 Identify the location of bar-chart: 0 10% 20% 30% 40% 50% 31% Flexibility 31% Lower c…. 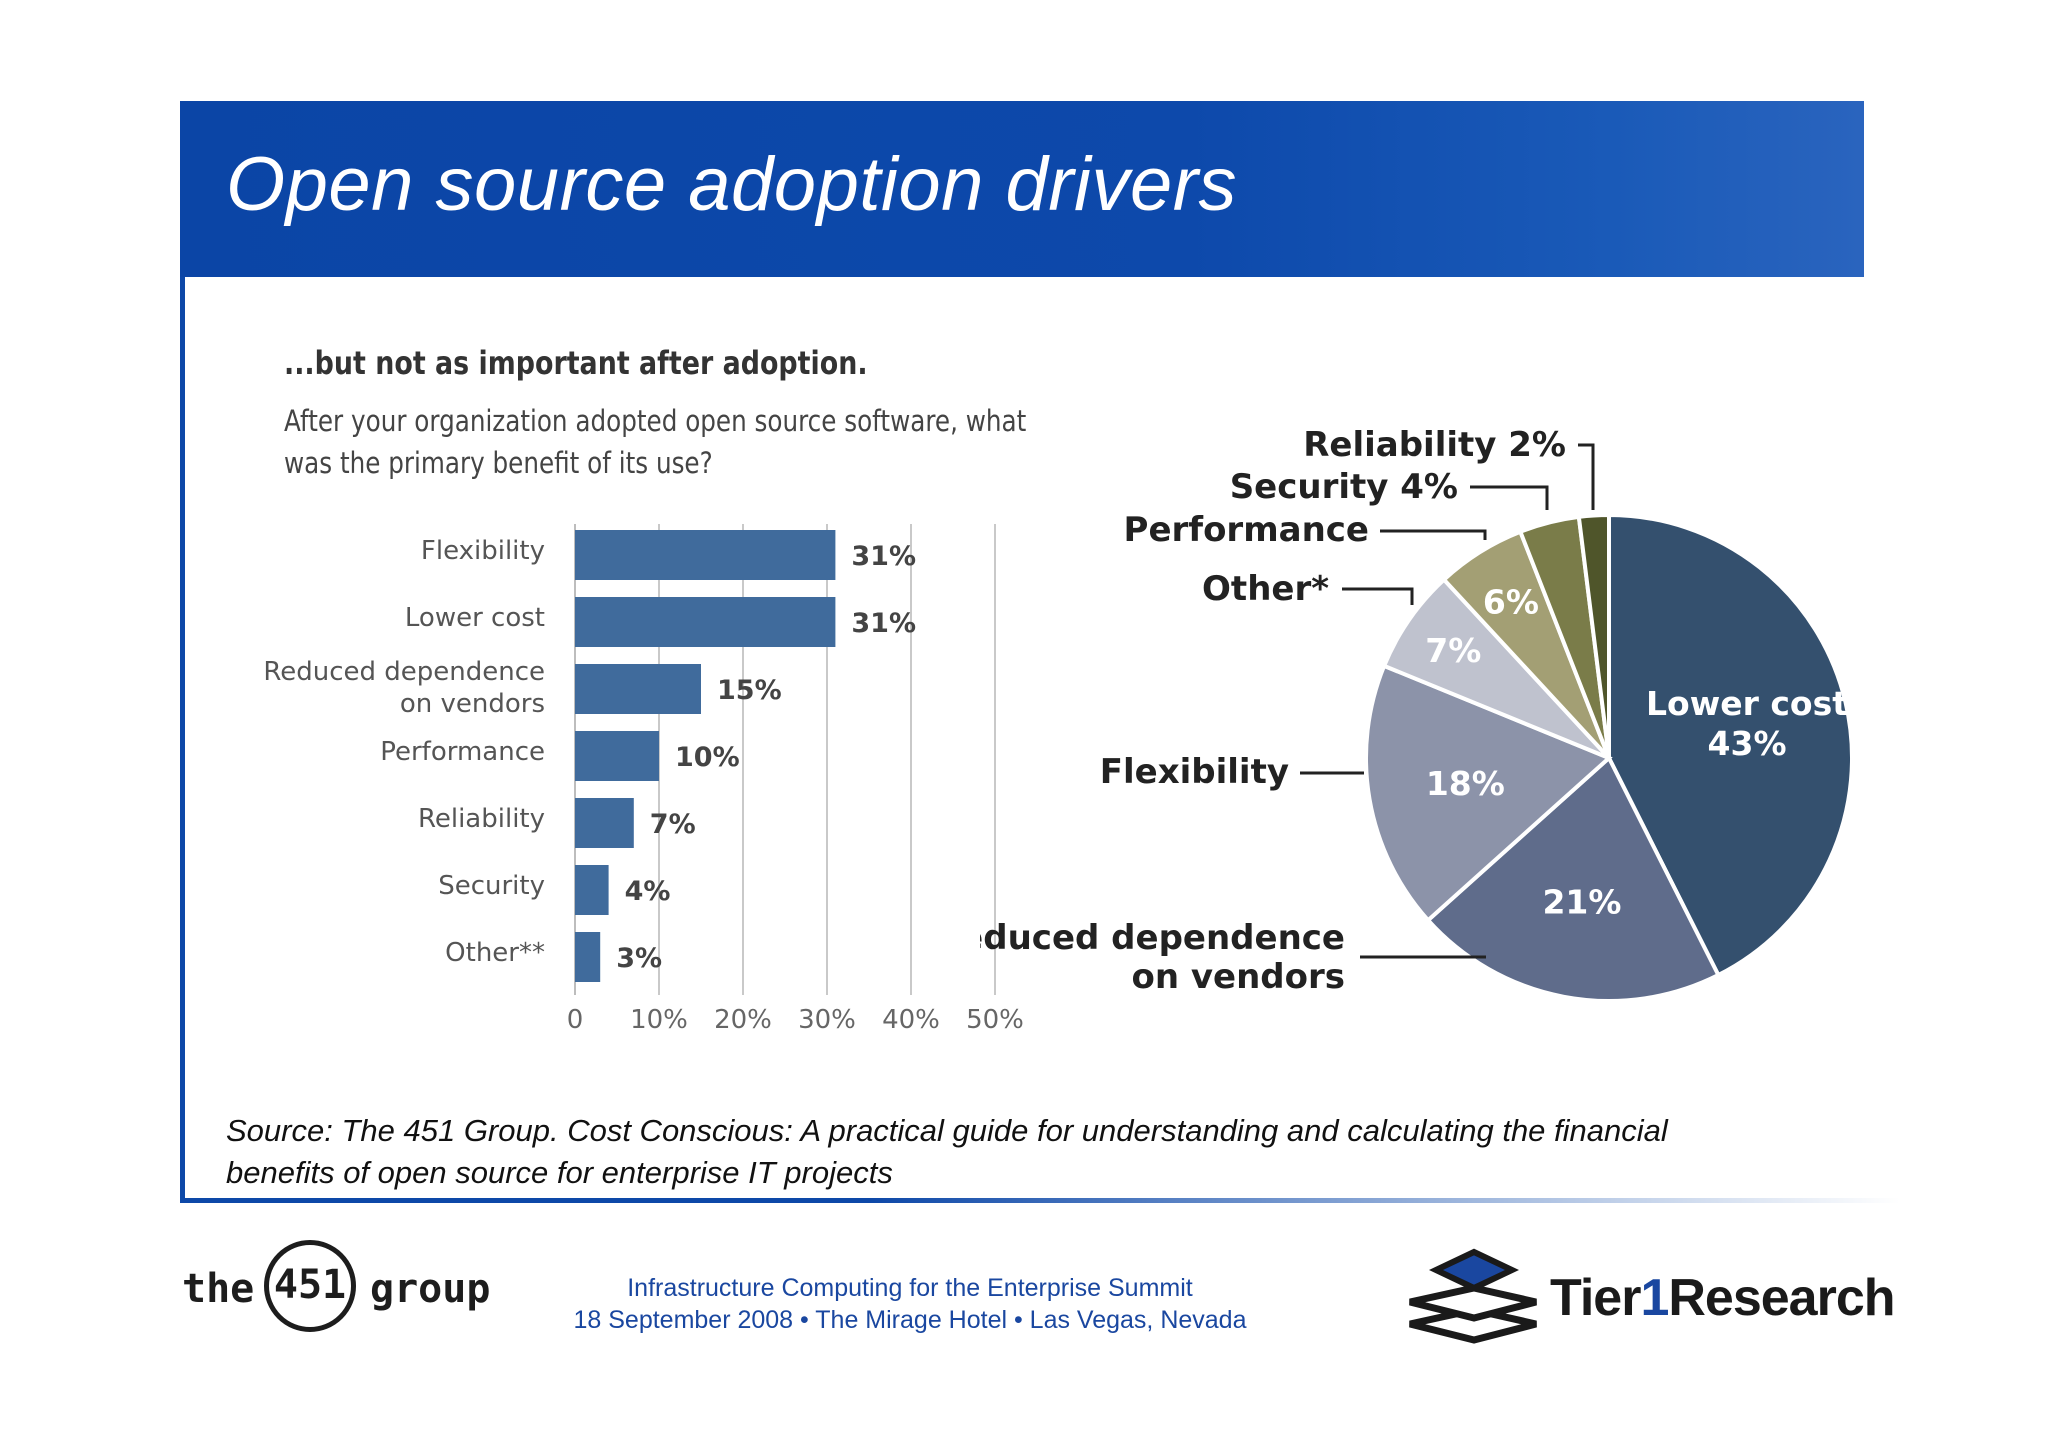
(643, 779).